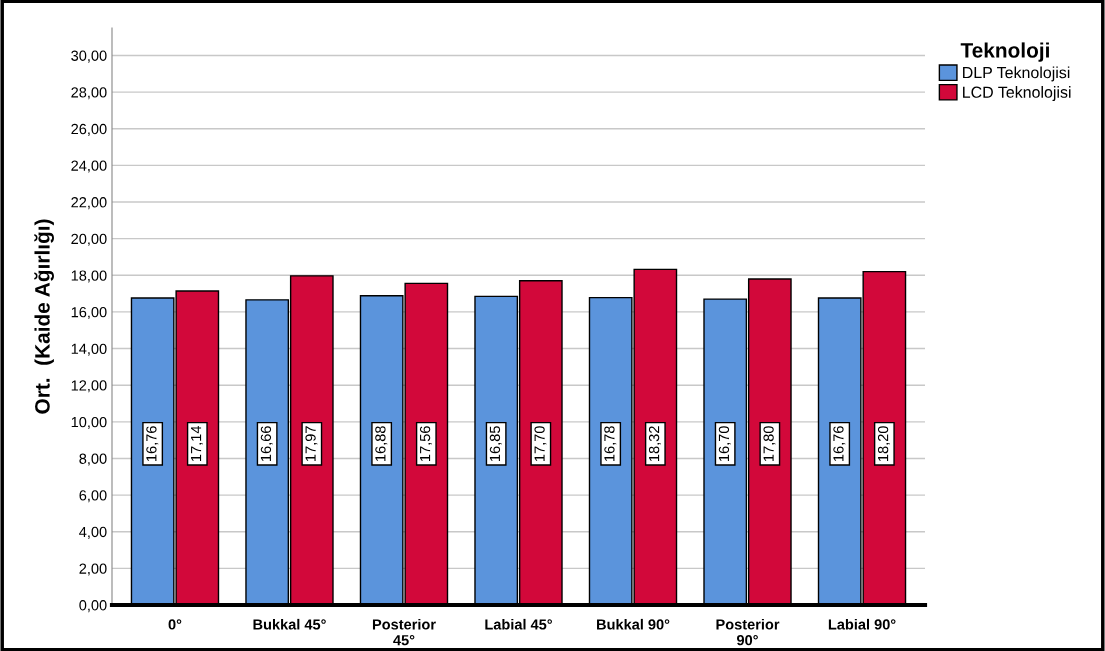 The image size is (1105, 651). What do you see at coordinates (266, 443) in the screenshot?
I see `data-label: 16,66` at bounding box center [266, 443].